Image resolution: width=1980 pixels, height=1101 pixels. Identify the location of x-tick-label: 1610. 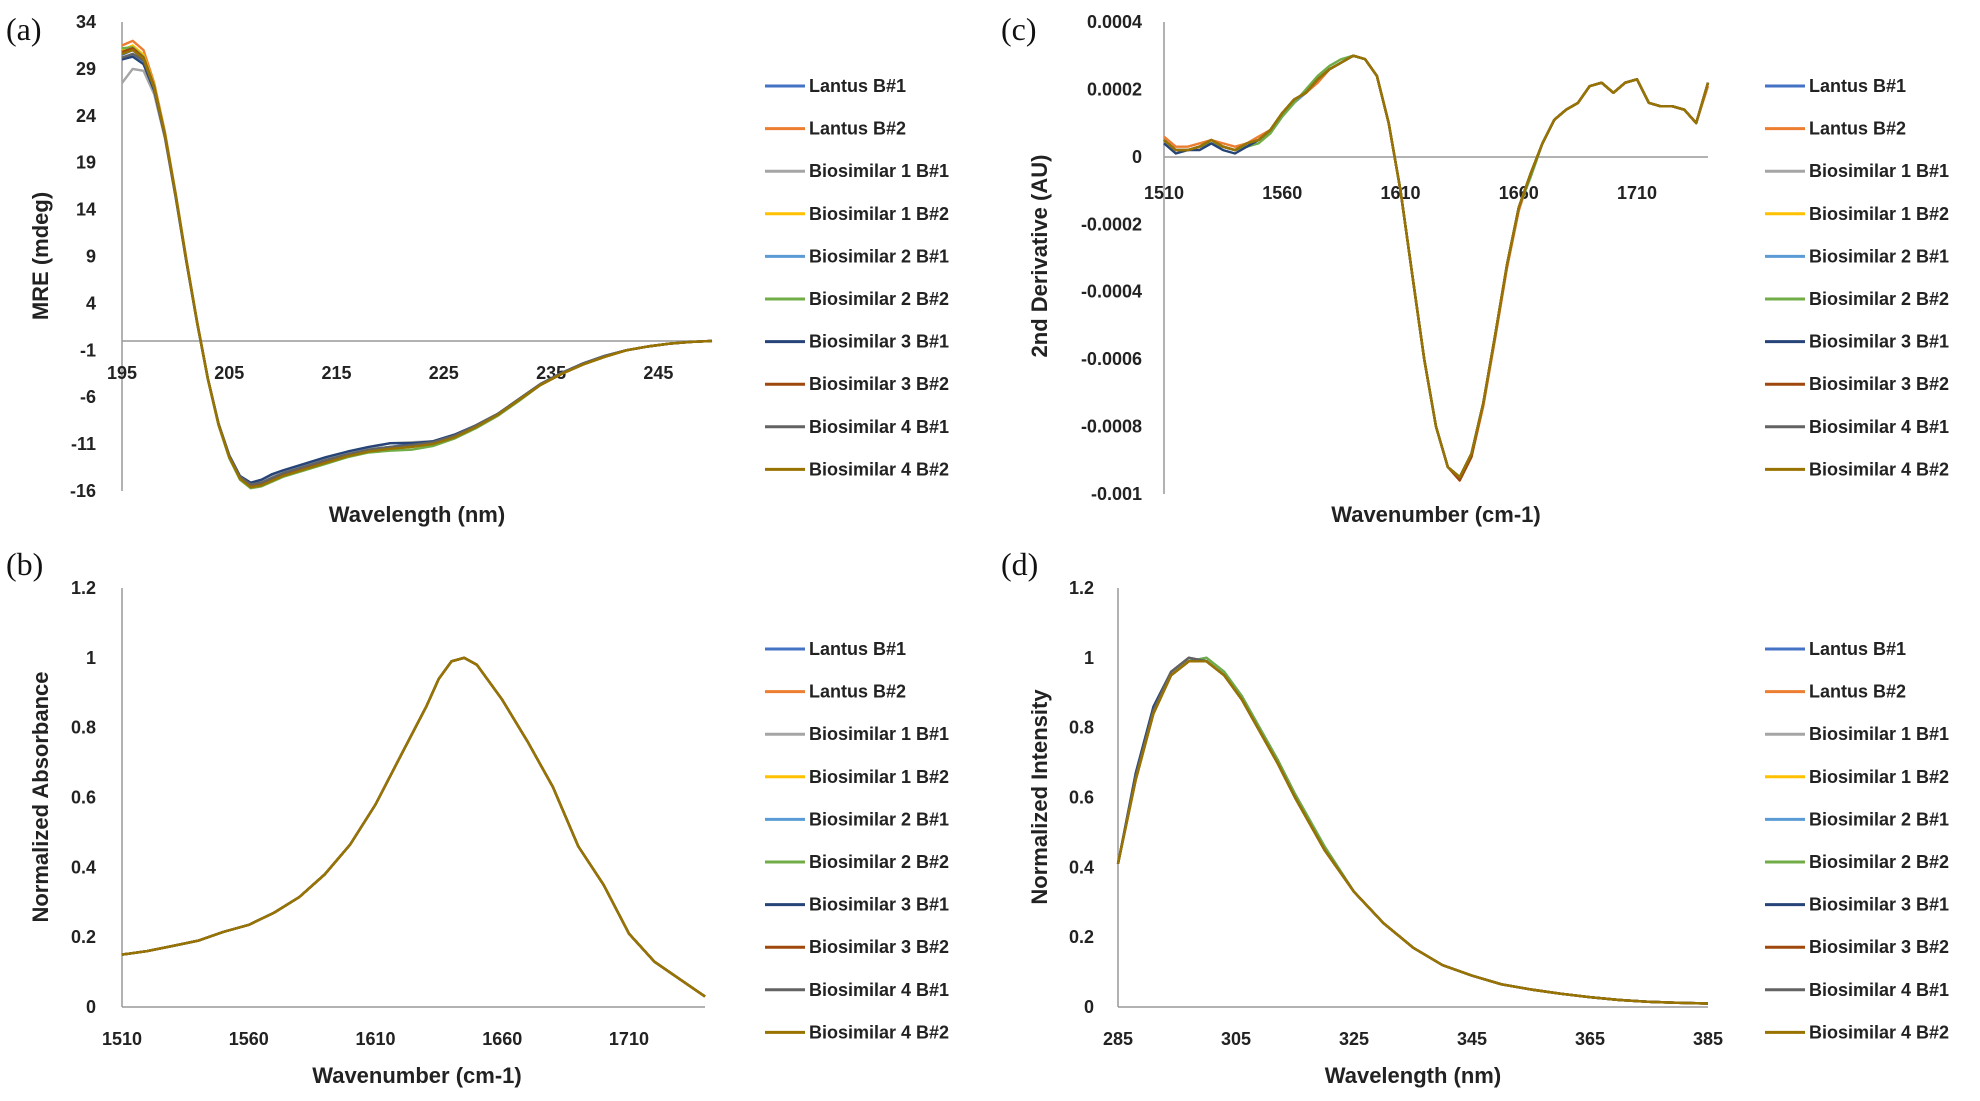
(375, 1039).